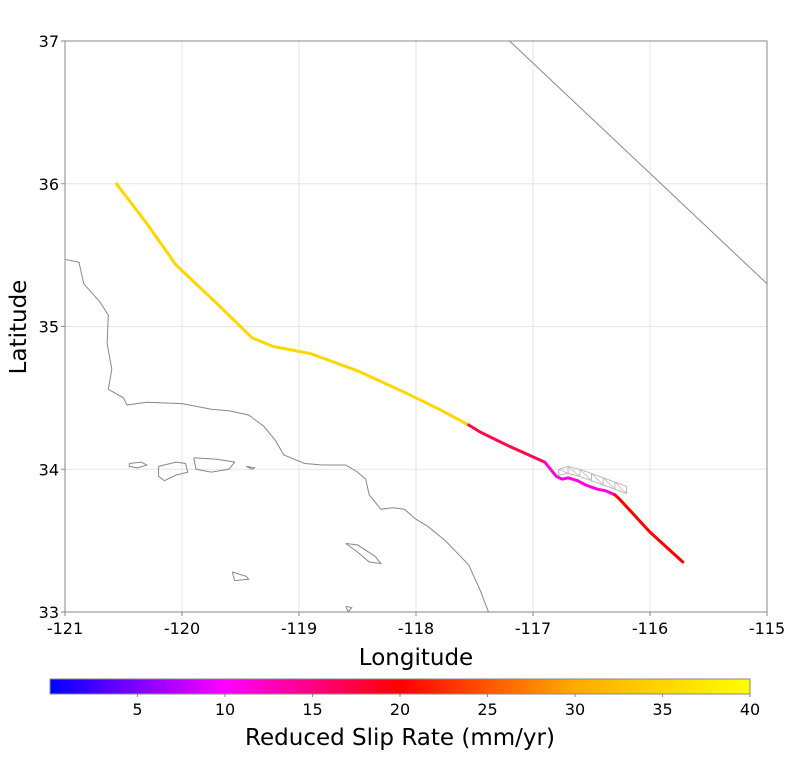 Image resolution: width=800 pixels, height=763 pixels. I want to click on y-tick-label-2: 35, so click(49, 327).